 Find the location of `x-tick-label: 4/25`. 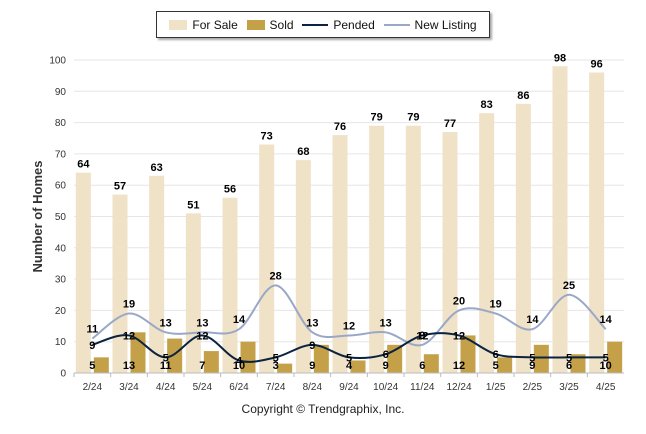

x-tick-label: 4/25 is located at coordinates (606, 387).